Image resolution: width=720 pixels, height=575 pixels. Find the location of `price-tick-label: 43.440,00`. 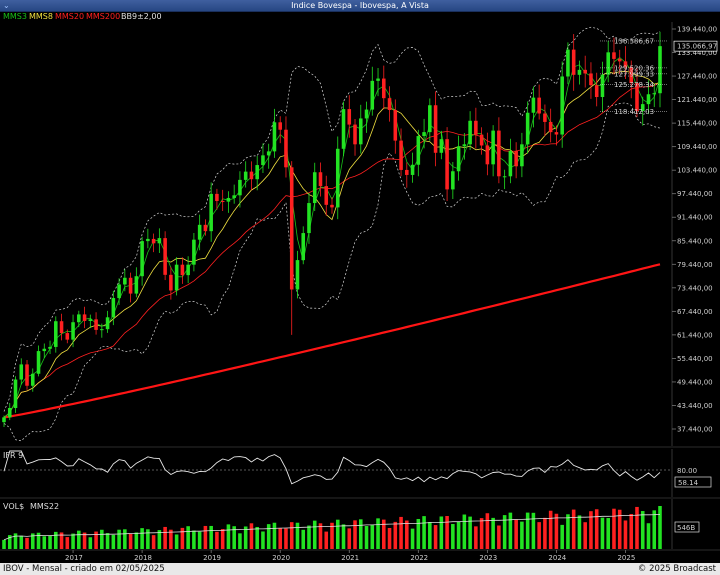

price-tick-label: 43.440,00 is located at coordinates (695, 406).